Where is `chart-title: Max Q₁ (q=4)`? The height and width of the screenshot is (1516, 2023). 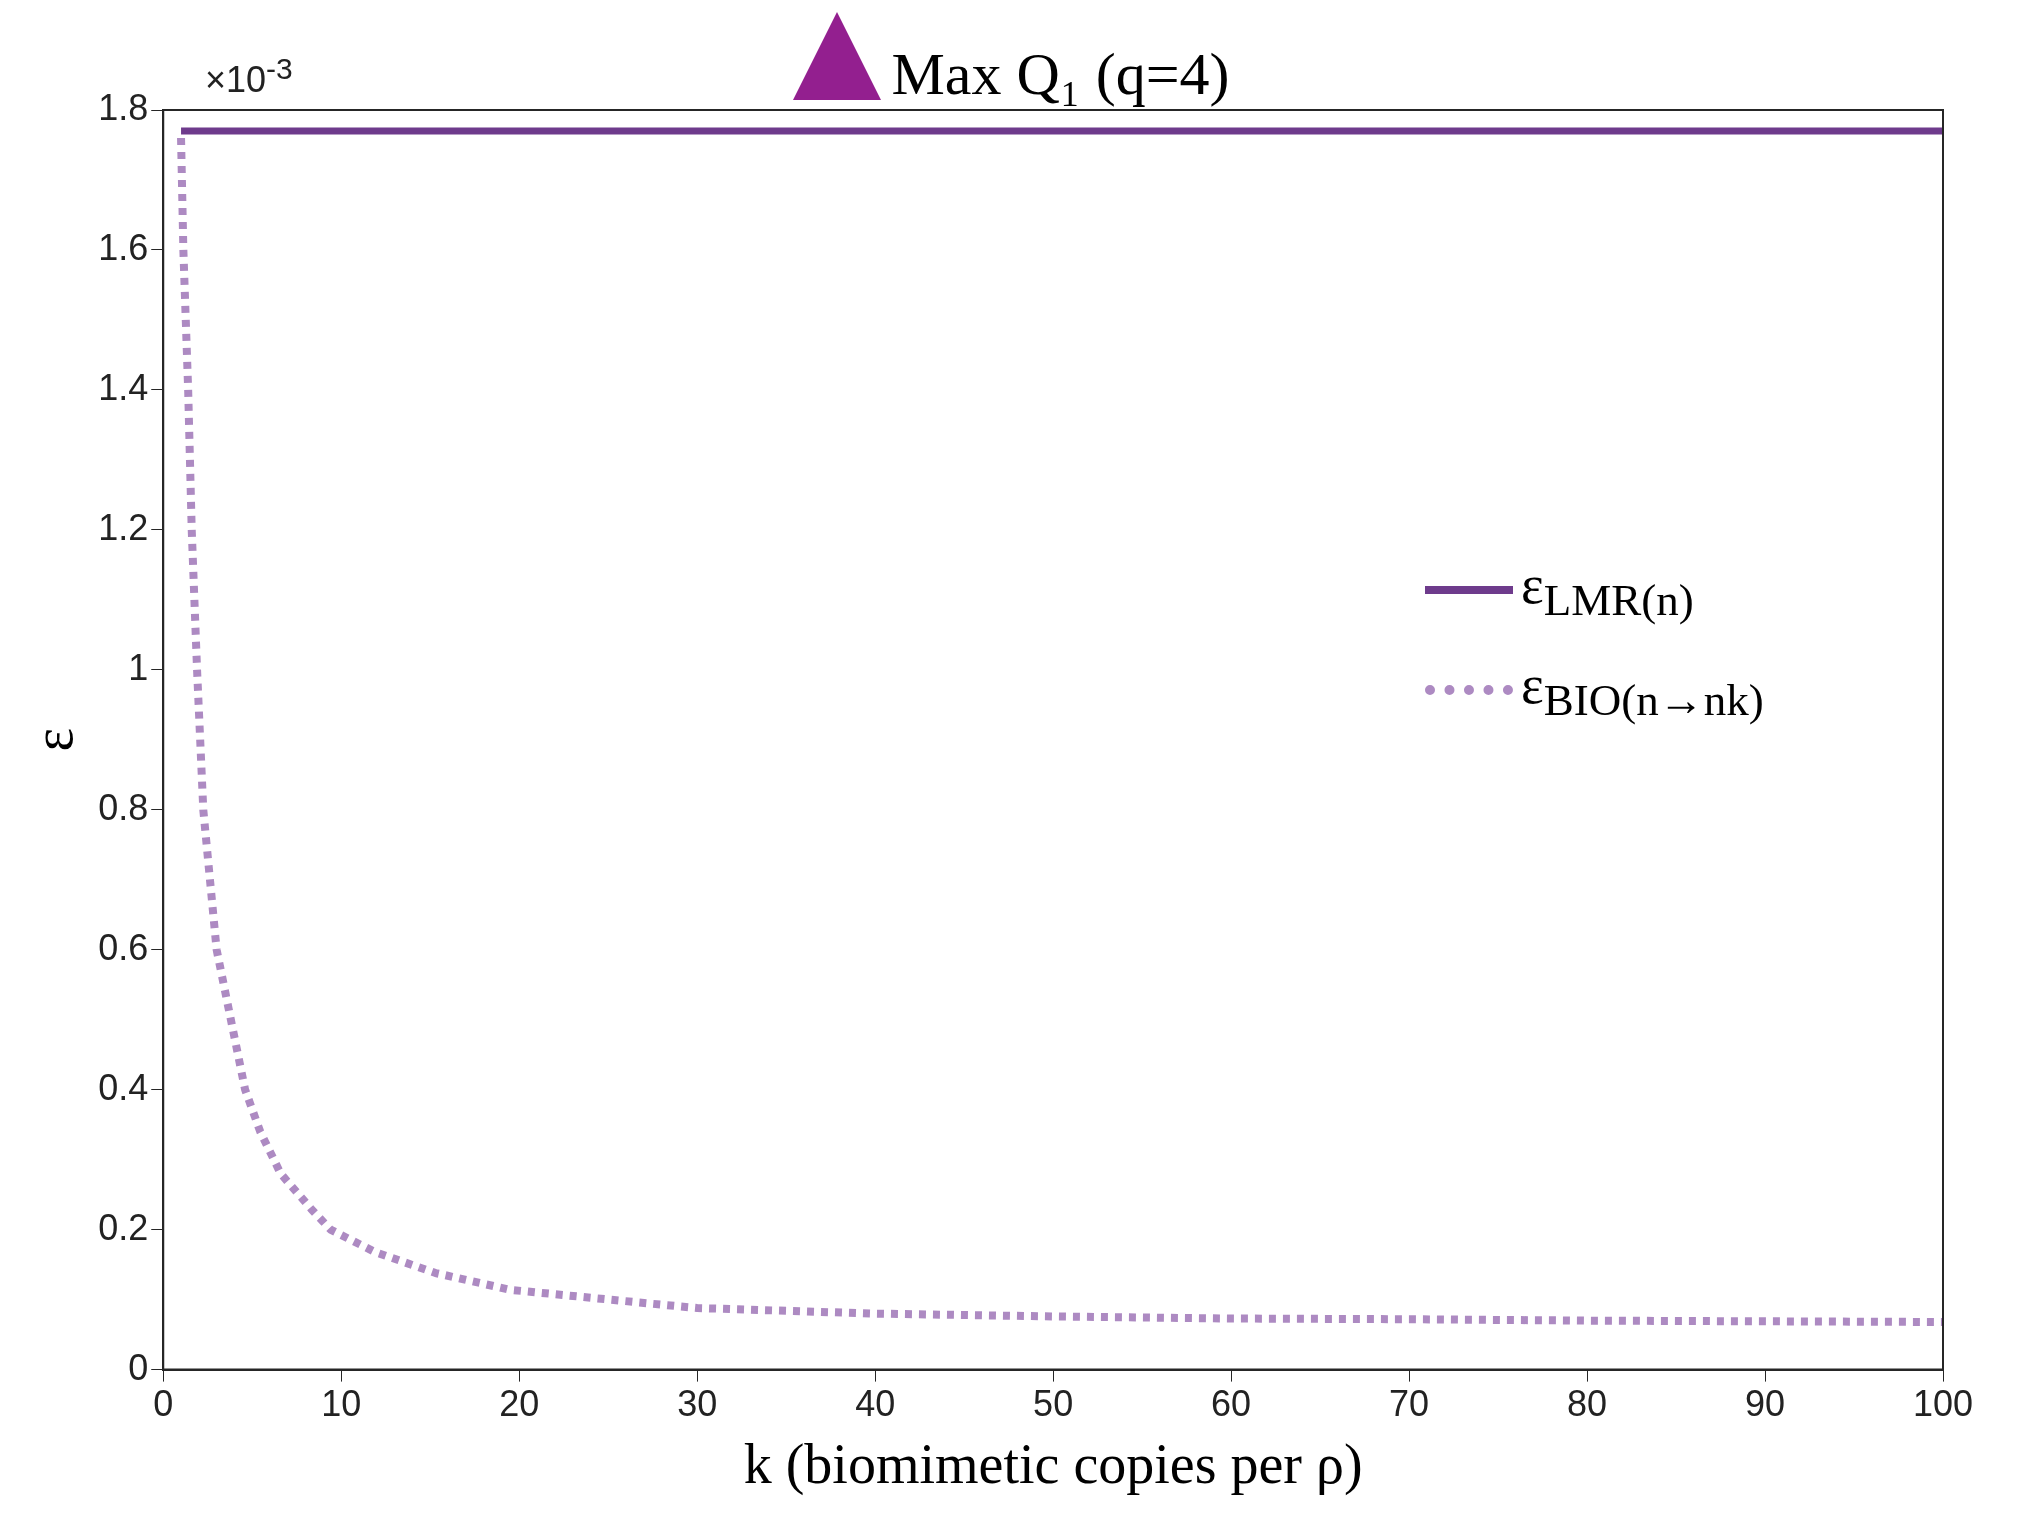 chart-title: Max Q₁ (q=4) is located at coordinates (1060, 74).